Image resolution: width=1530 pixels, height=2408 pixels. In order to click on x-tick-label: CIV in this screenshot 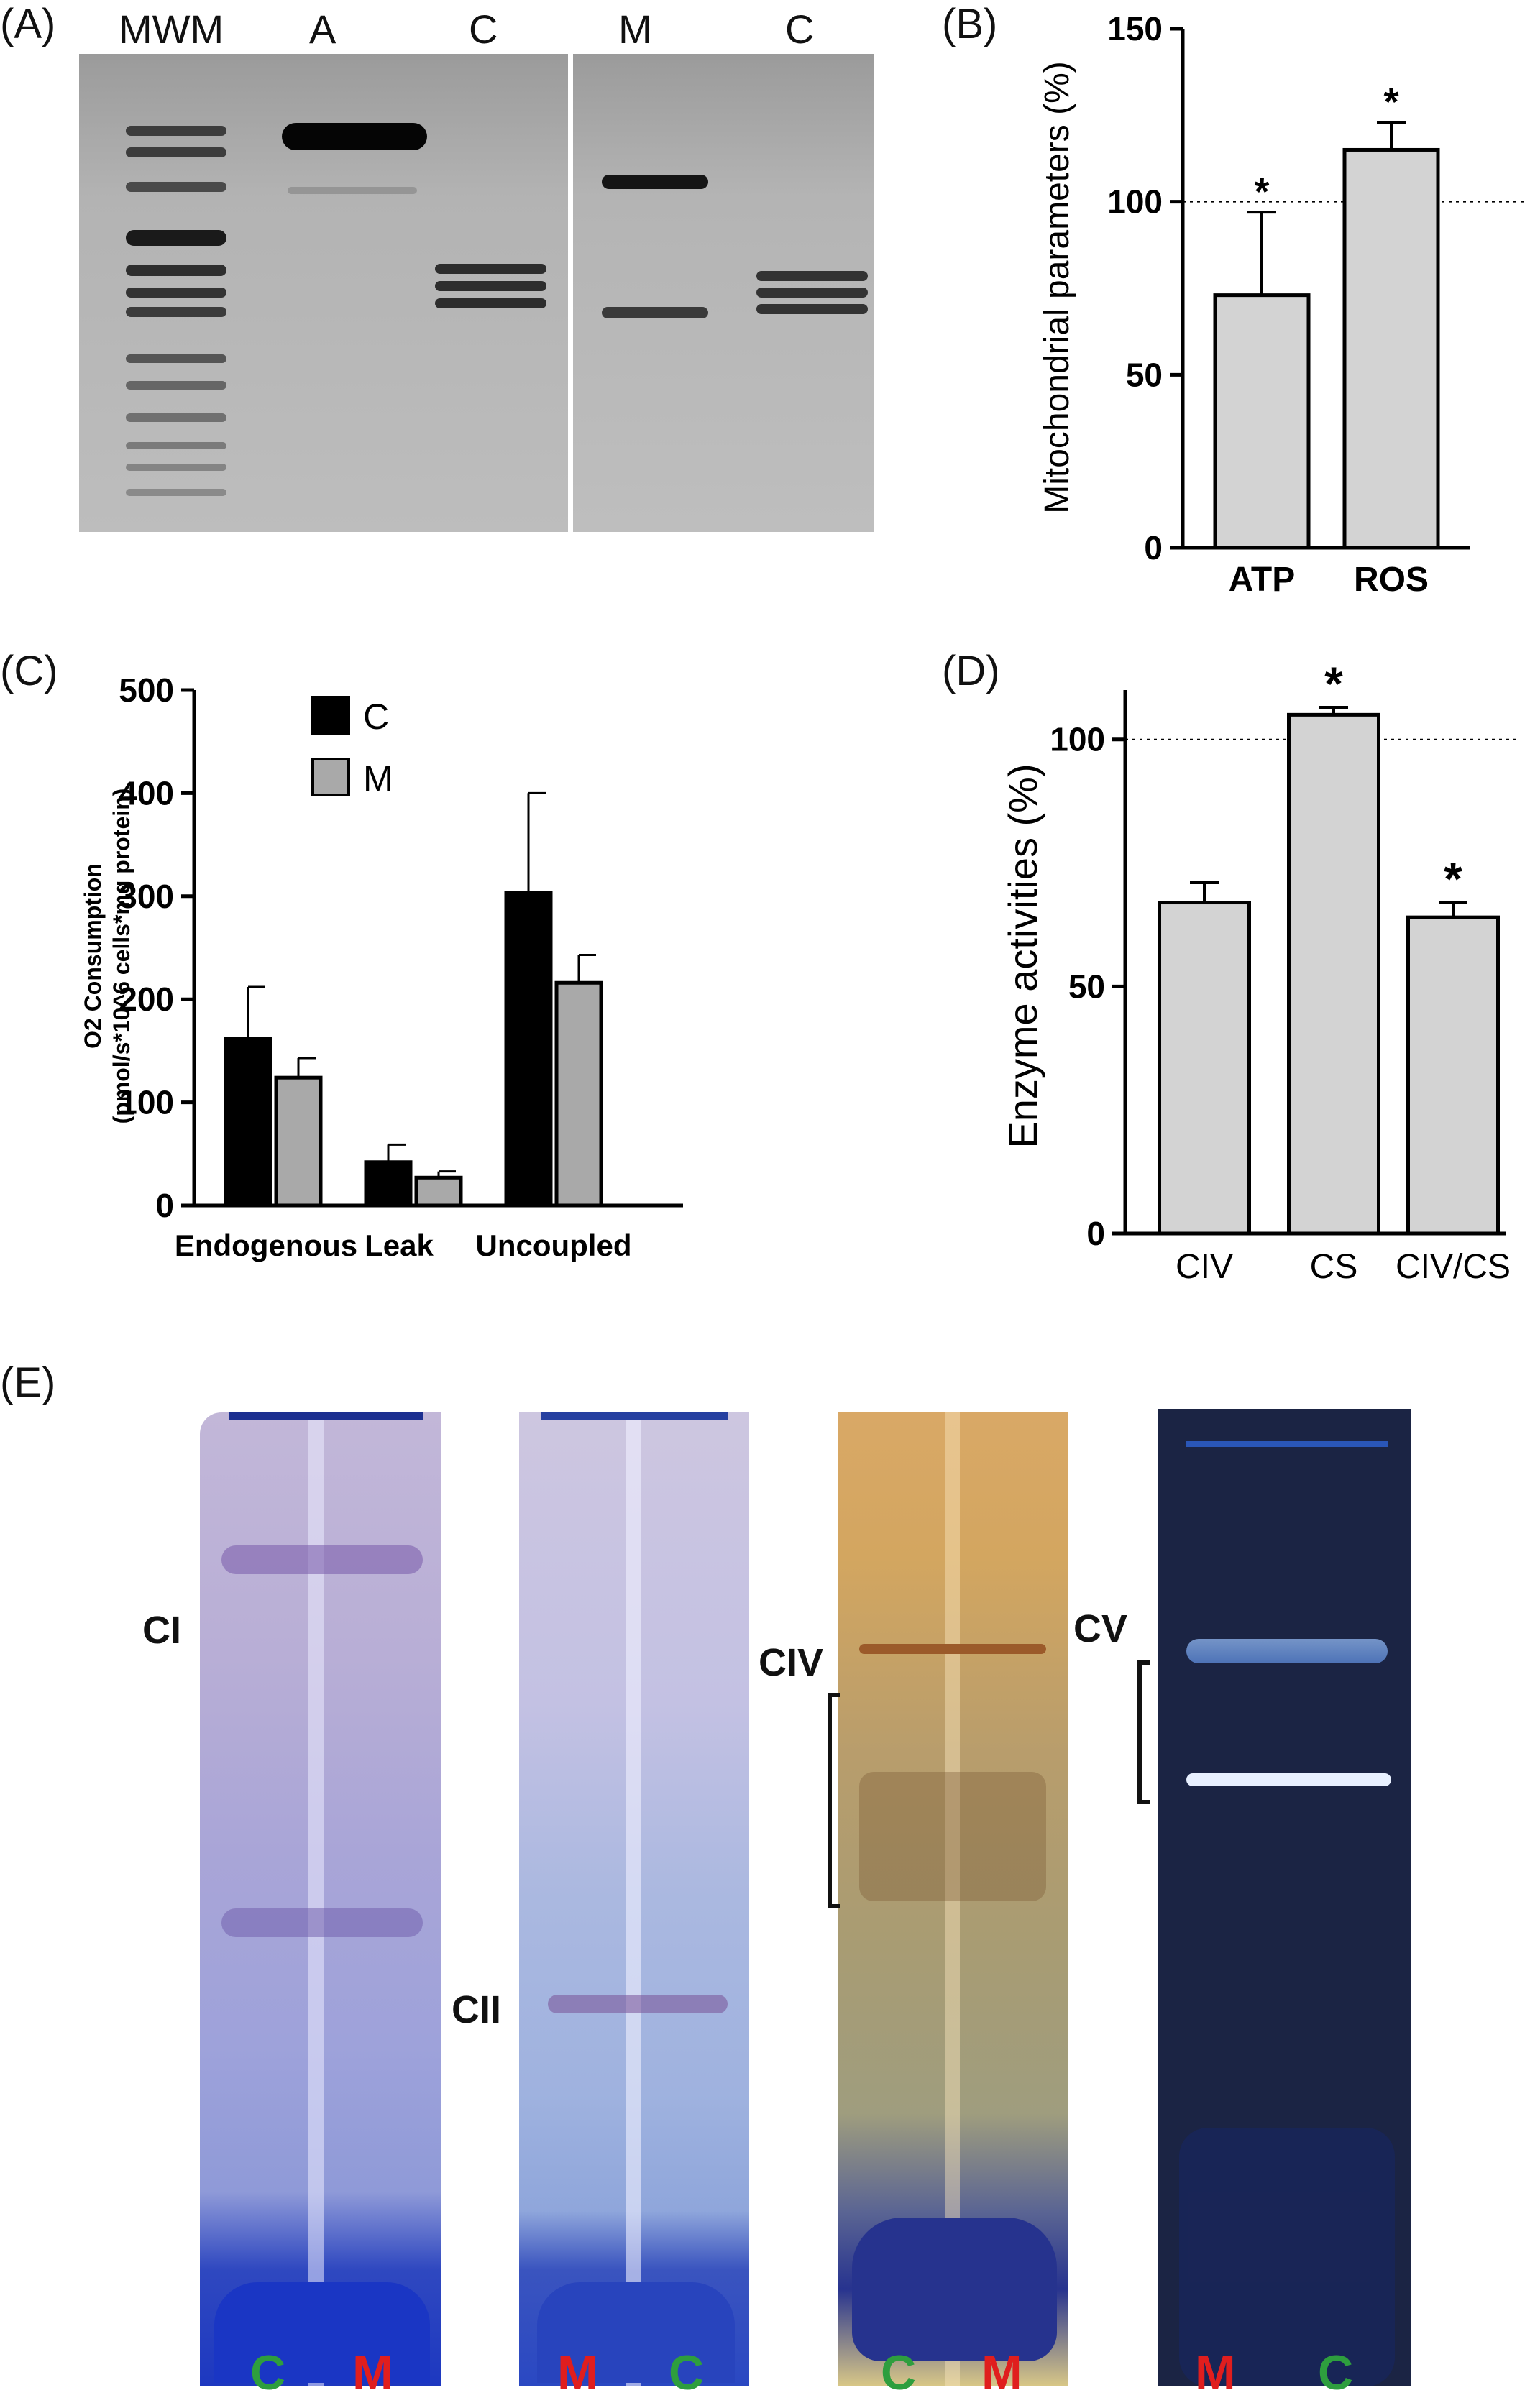, I will do `click(1204, 1267)`.